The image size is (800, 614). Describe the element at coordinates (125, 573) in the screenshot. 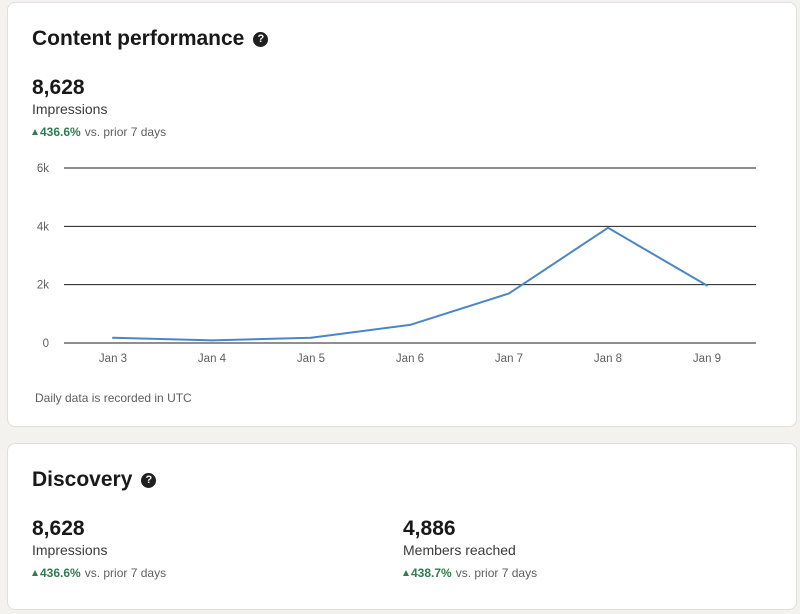

I see `discovery-impressions-delta-text: vs. prior 7 days` at that location.